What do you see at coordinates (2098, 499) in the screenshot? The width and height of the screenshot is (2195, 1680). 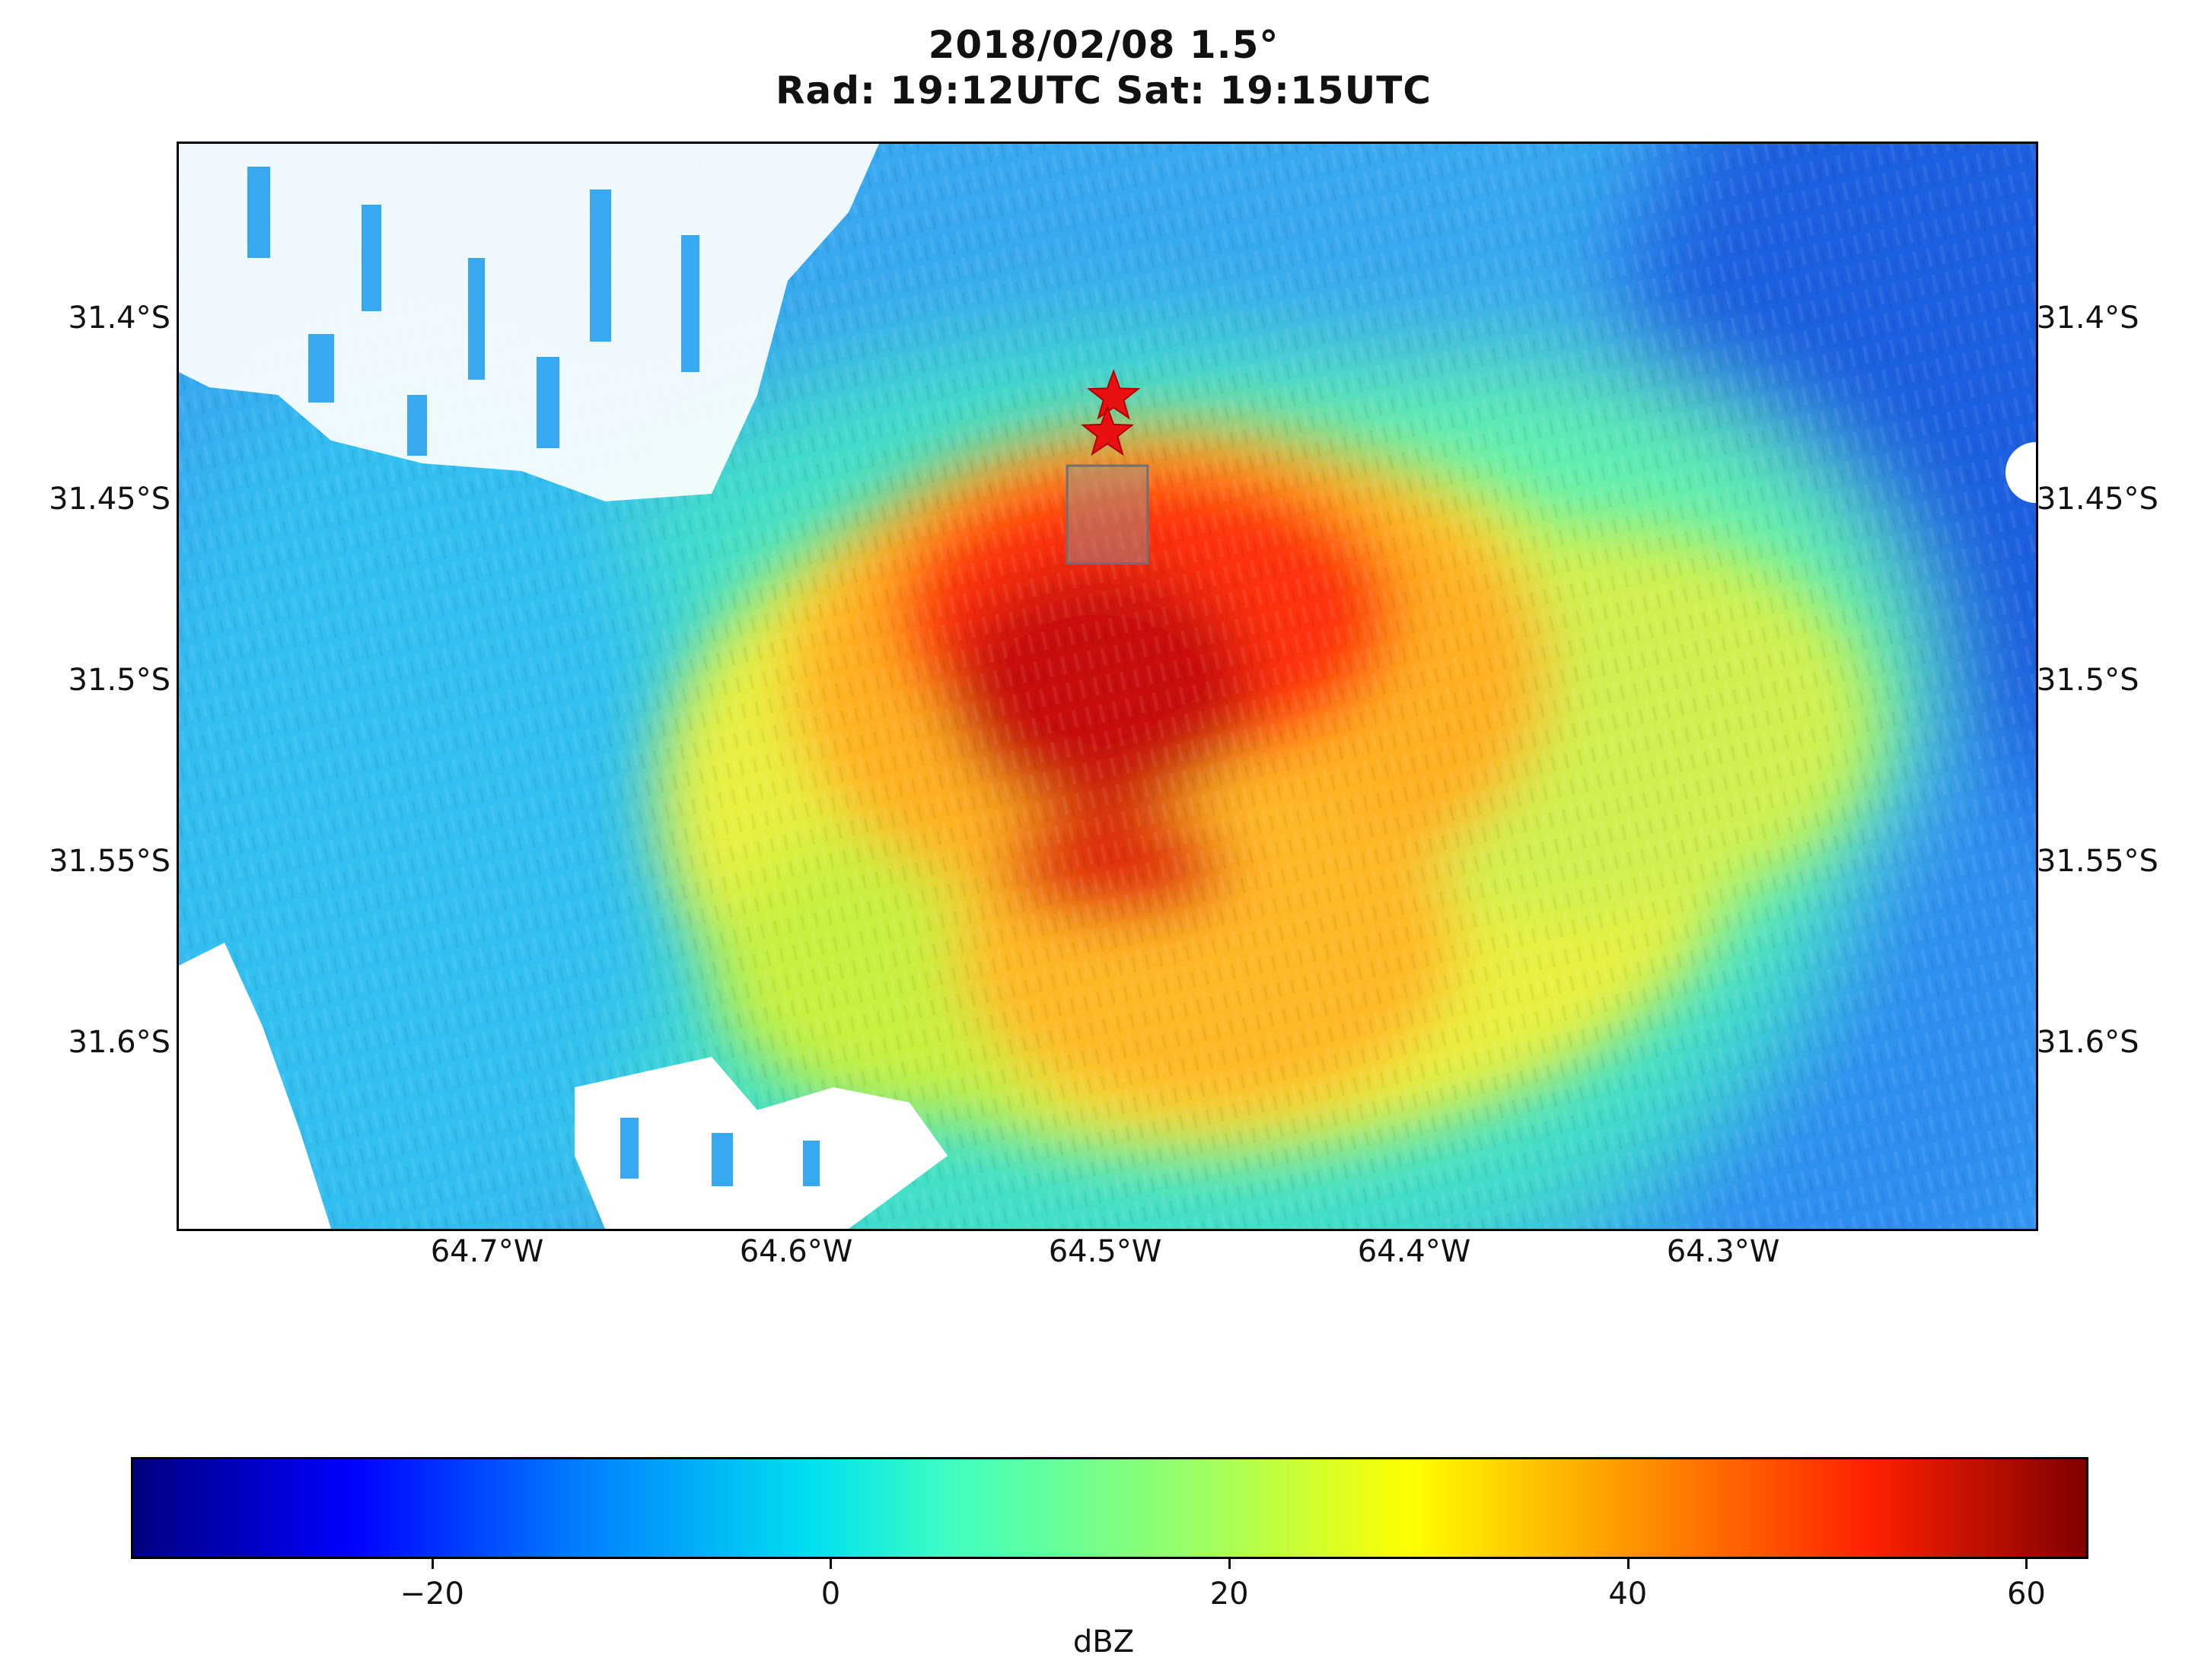 I see `lat-tick-right-31.45: 31.45°S` at bounding box center [2098, 499].